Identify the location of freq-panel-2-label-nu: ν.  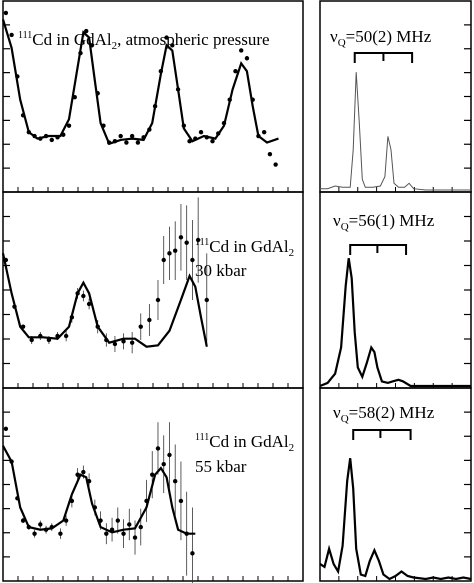
(337, 220).